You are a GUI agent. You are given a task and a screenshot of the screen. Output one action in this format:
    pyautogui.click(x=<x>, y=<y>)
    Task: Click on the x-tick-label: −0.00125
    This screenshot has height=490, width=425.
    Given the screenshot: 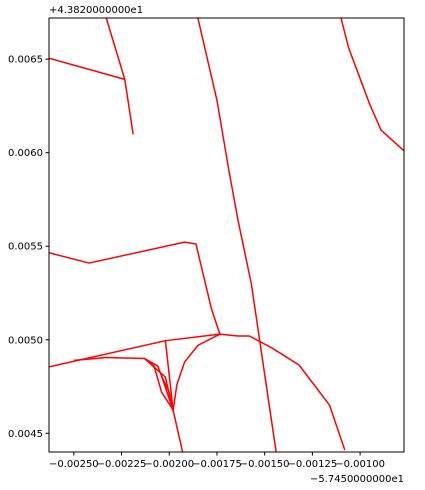 What is the action you would take?
    pyautogui.click(x=313, y=464)
    